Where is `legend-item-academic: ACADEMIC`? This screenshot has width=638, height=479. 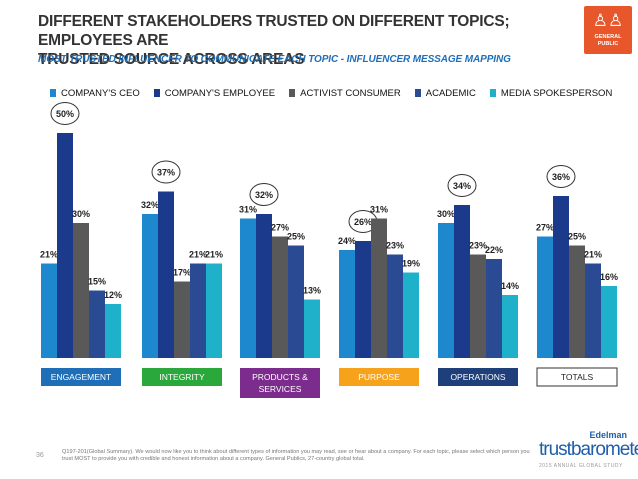
legend-item-academic: ACADEMIC is located at coordinates (445, 93).